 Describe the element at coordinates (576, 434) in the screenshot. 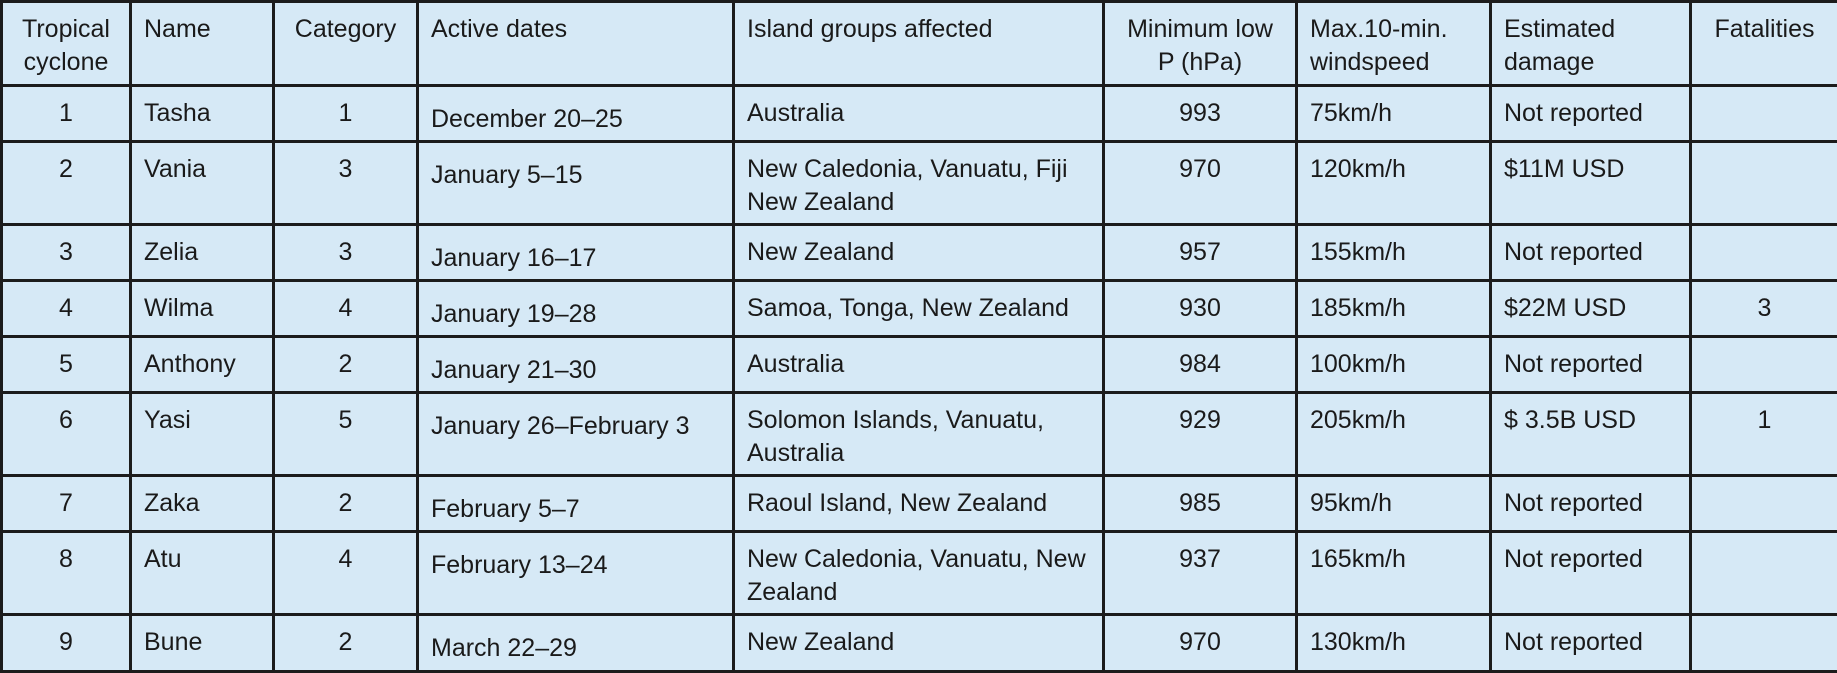

I see `dates-cell: January 26–February 3` at that location.